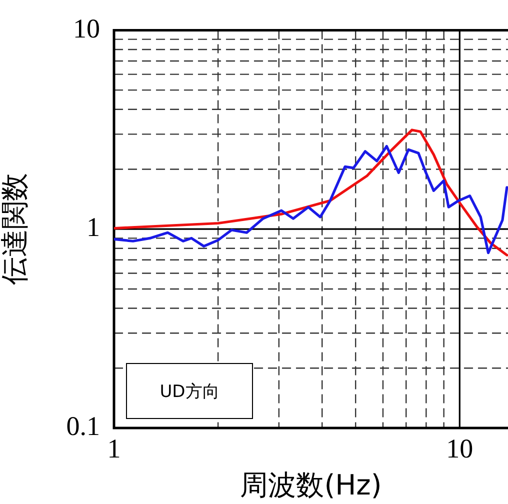  What do you see at coordinates (86, 28) in the screenshot?
I see `y-tick-label: 10` at bounding box center [86, 28].